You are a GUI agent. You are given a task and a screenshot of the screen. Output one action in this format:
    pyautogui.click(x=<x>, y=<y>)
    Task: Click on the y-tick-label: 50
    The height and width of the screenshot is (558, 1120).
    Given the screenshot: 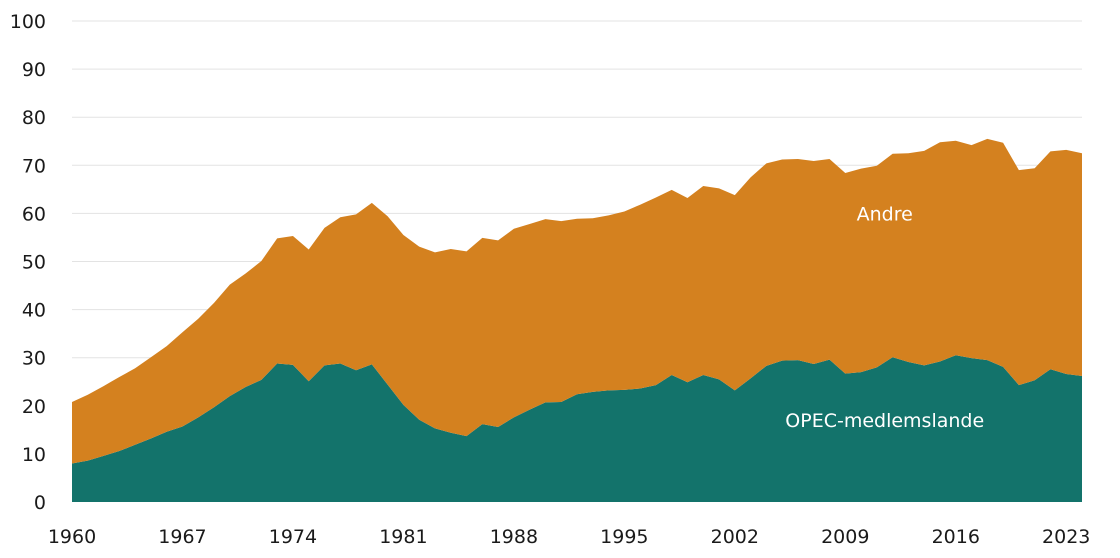 What is the action you would take?
    pyautogui.click(x=34, y=263)
    